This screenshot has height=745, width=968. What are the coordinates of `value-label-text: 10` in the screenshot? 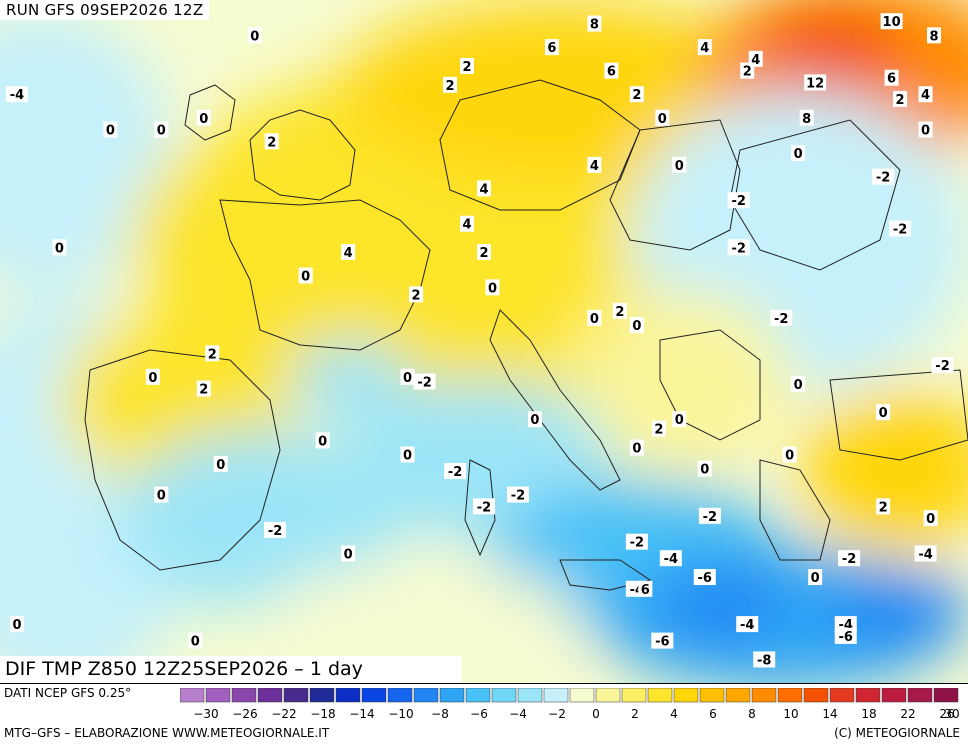 It's located at (892, 22).